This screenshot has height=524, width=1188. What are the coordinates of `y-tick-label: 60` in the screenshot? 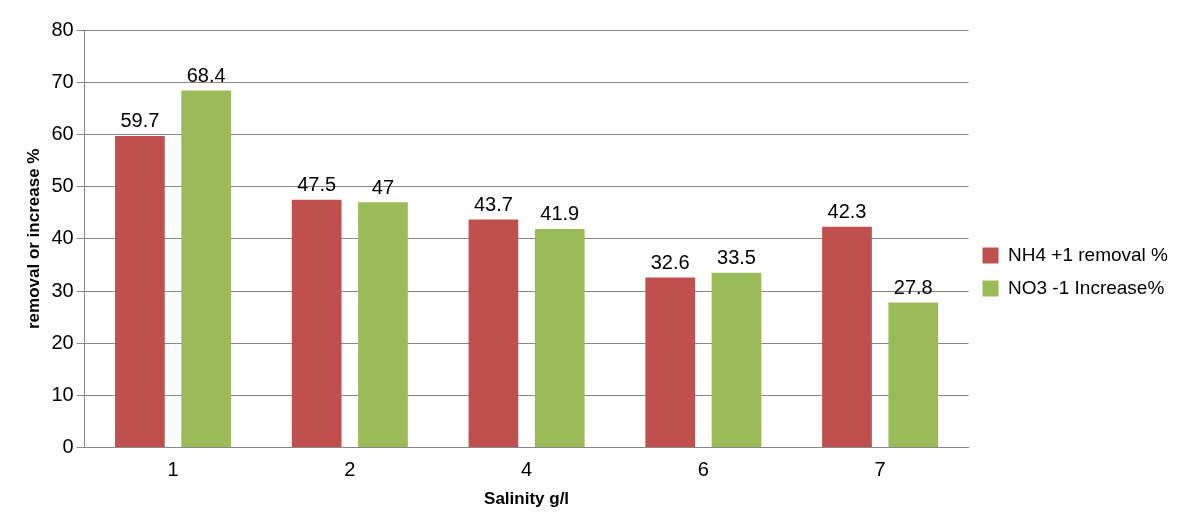 It's located at (62, 132).